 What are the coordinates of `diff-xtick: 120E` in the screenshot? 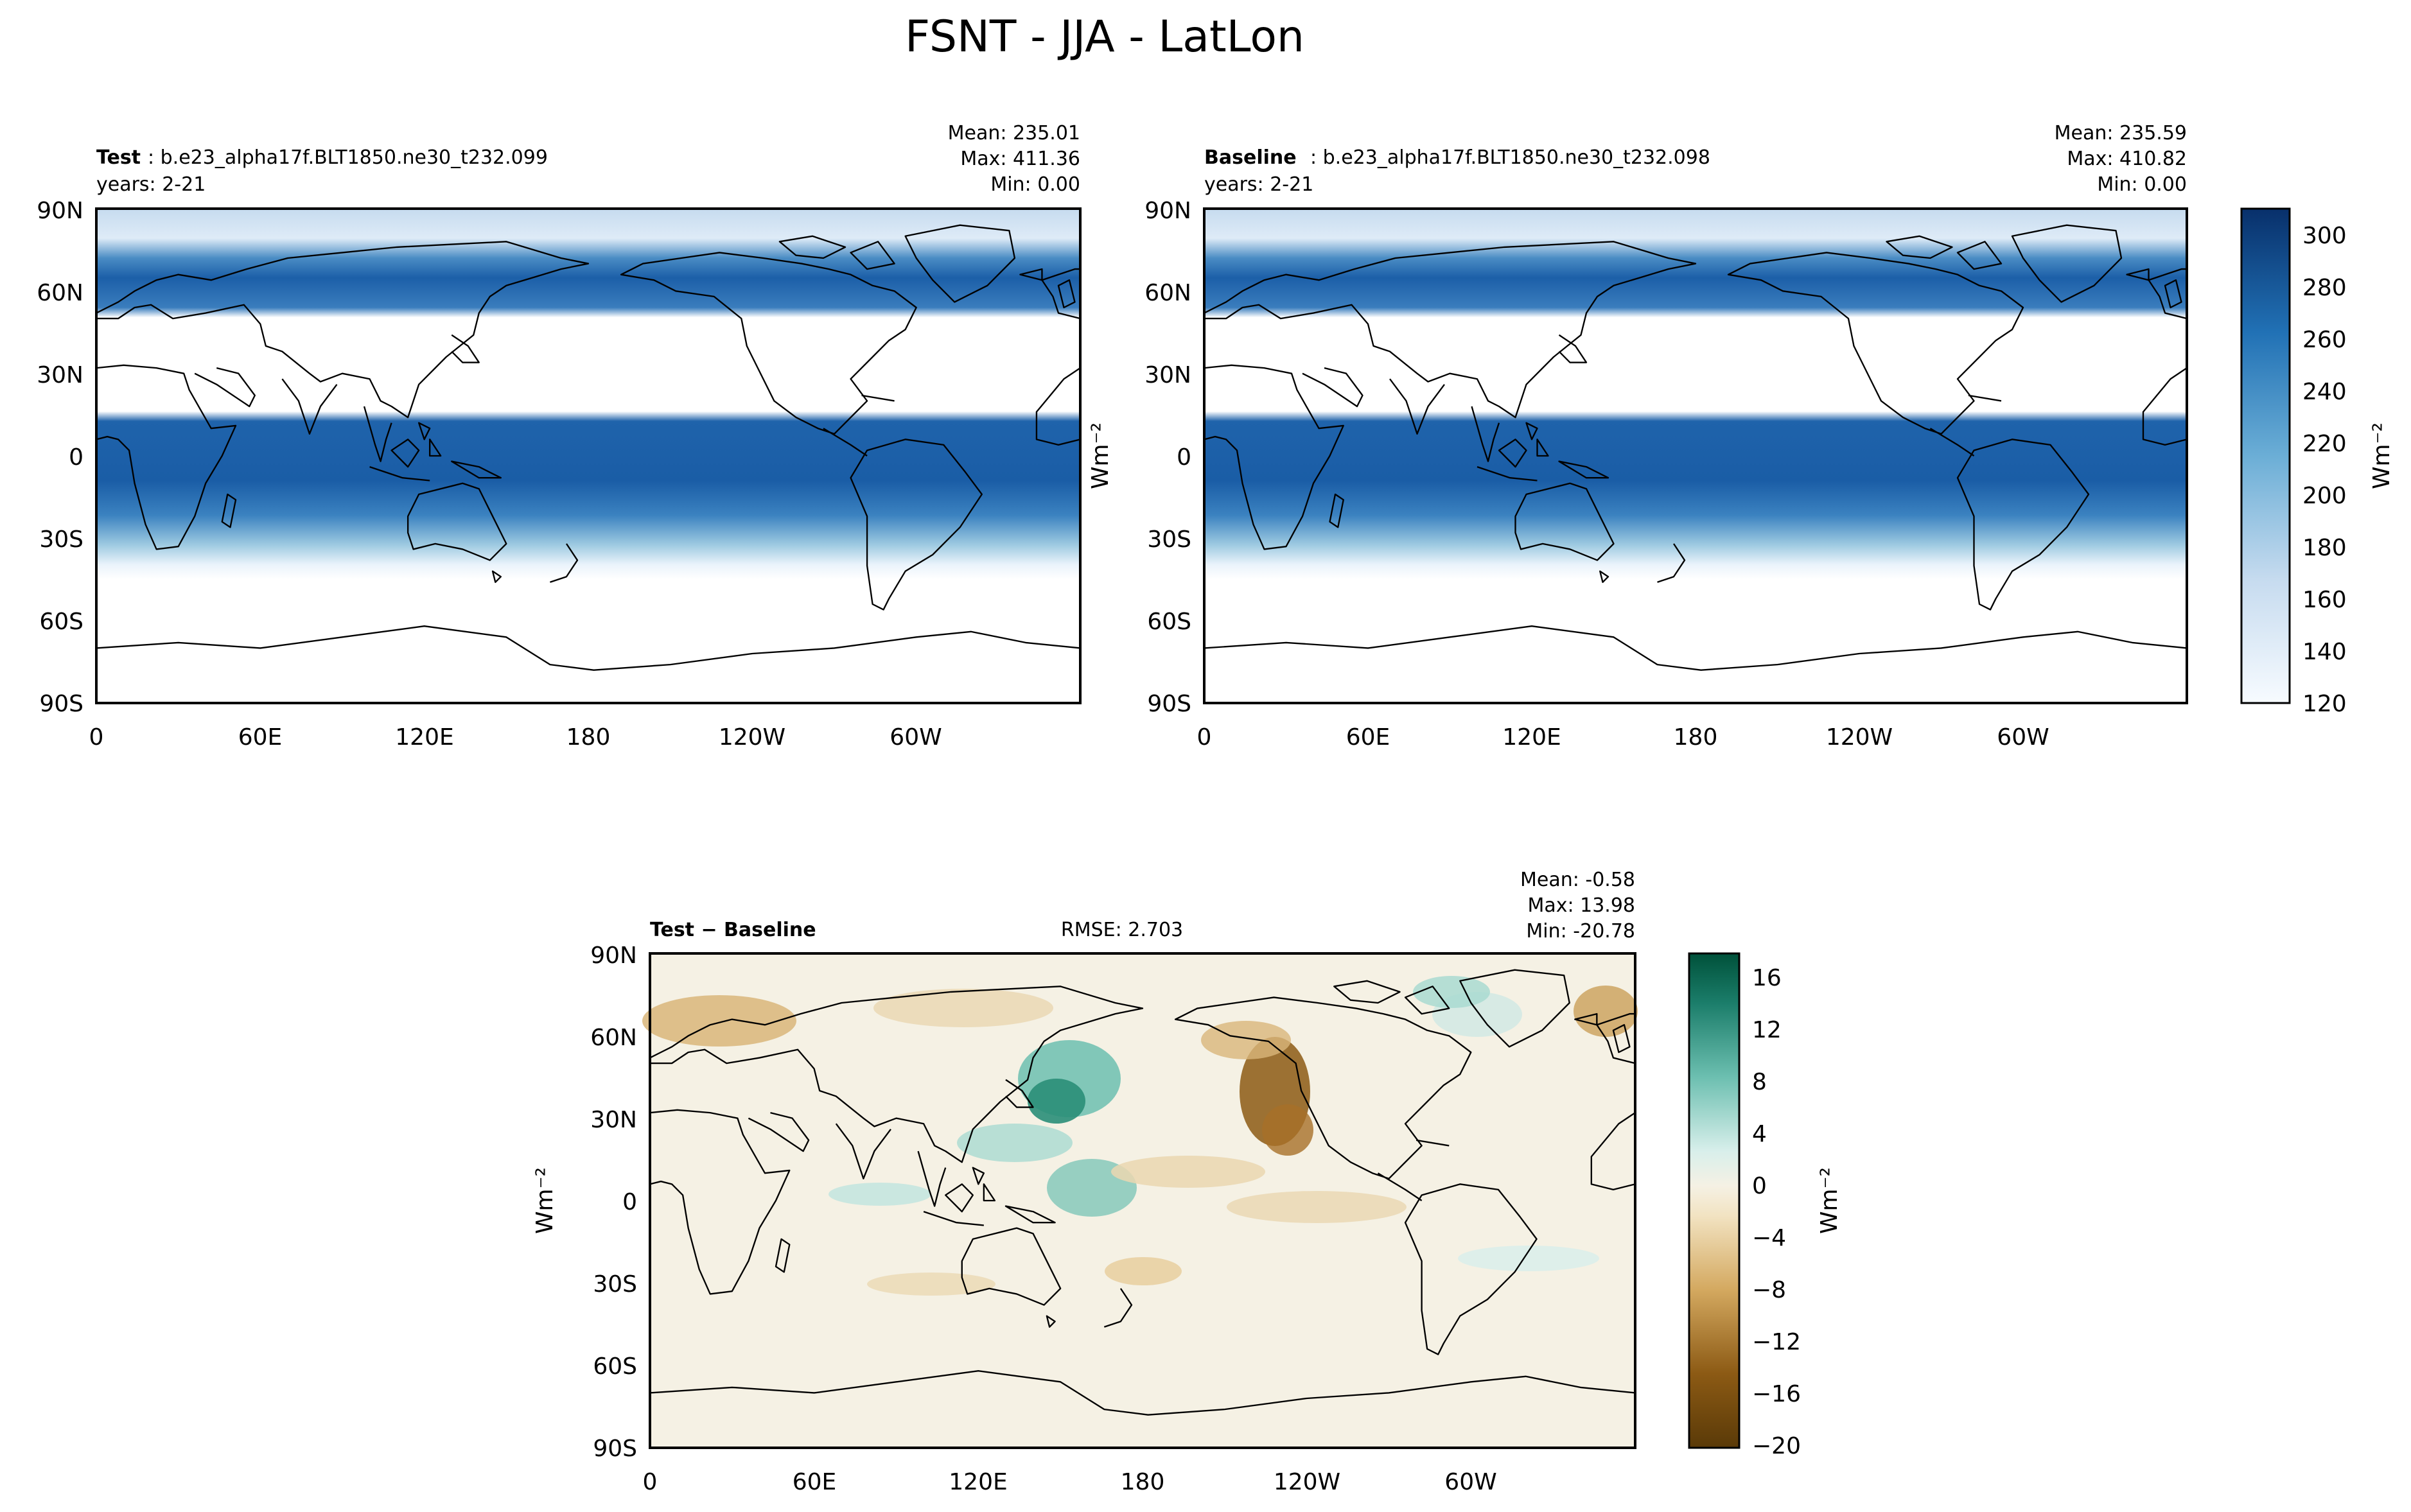 It's located at (978, 1482).